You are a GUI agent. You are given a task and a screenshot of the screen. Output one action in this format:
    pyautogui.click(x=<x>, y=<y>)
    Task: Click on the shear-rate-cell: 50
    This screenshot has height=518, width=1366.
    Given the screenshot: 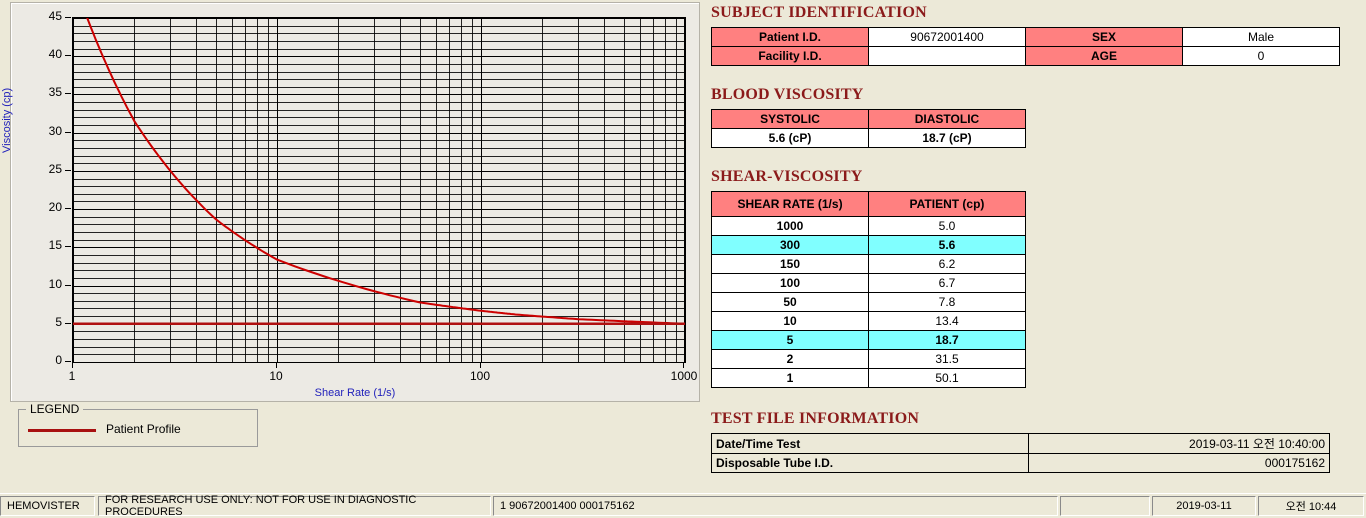 What is the action you would take?
    pyautogui.click(x=790, y=302)
    